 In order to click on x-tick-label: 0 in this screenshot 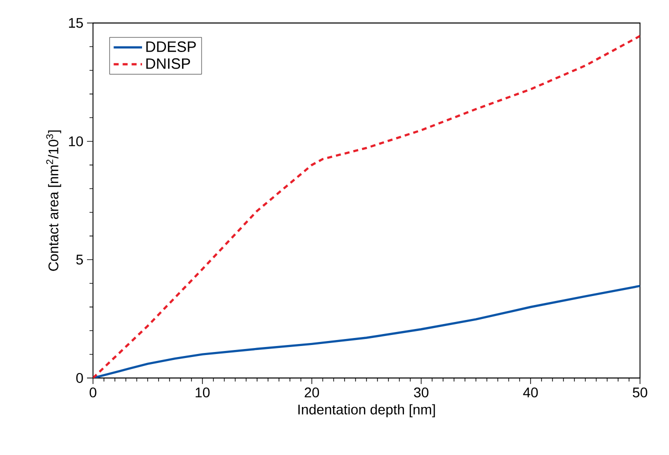, I will do `click(93, 393)`.